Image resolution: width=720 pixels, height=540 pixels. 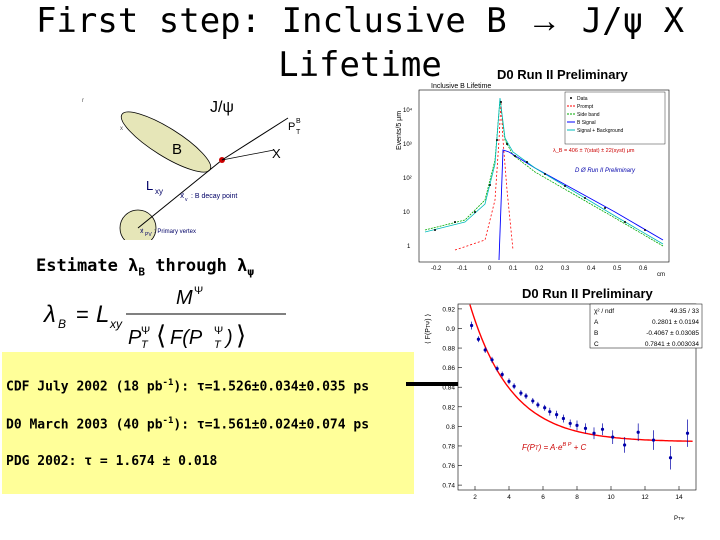 I want to click on primary-vertex-text: : Primary vertex, so click(x=175, y=232).